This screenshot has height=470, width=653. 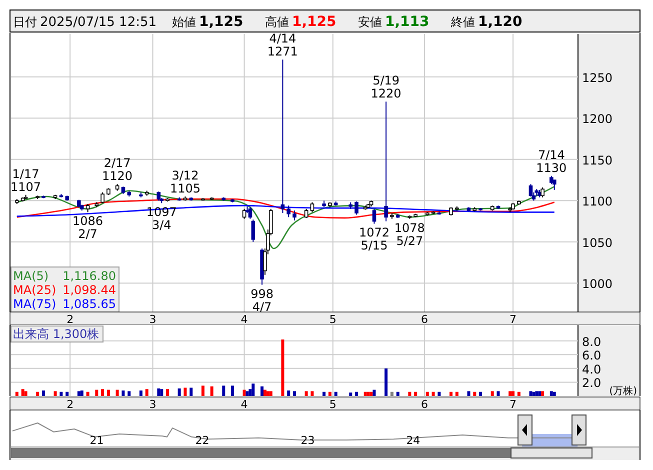 What do you see at coordinates (202, 440) in the screenshot?
I see `x-tick-label: 22` at bounding box center [202, 440].